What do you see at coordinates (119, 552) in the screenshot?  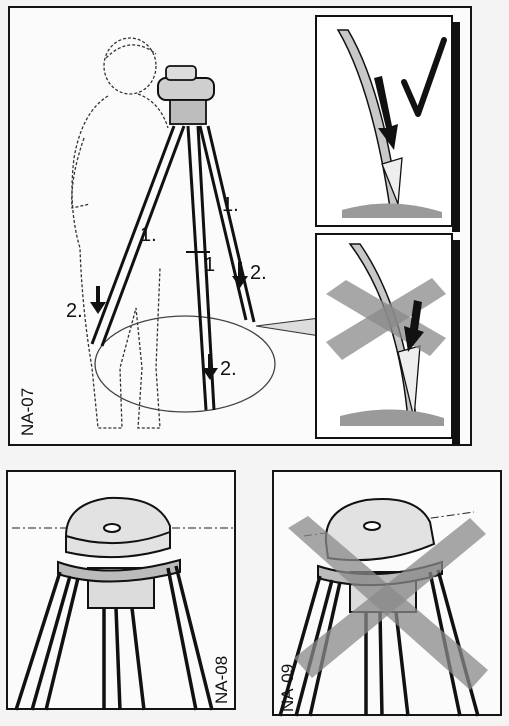 I see `tripod-head` at bounding box center [119, 552].